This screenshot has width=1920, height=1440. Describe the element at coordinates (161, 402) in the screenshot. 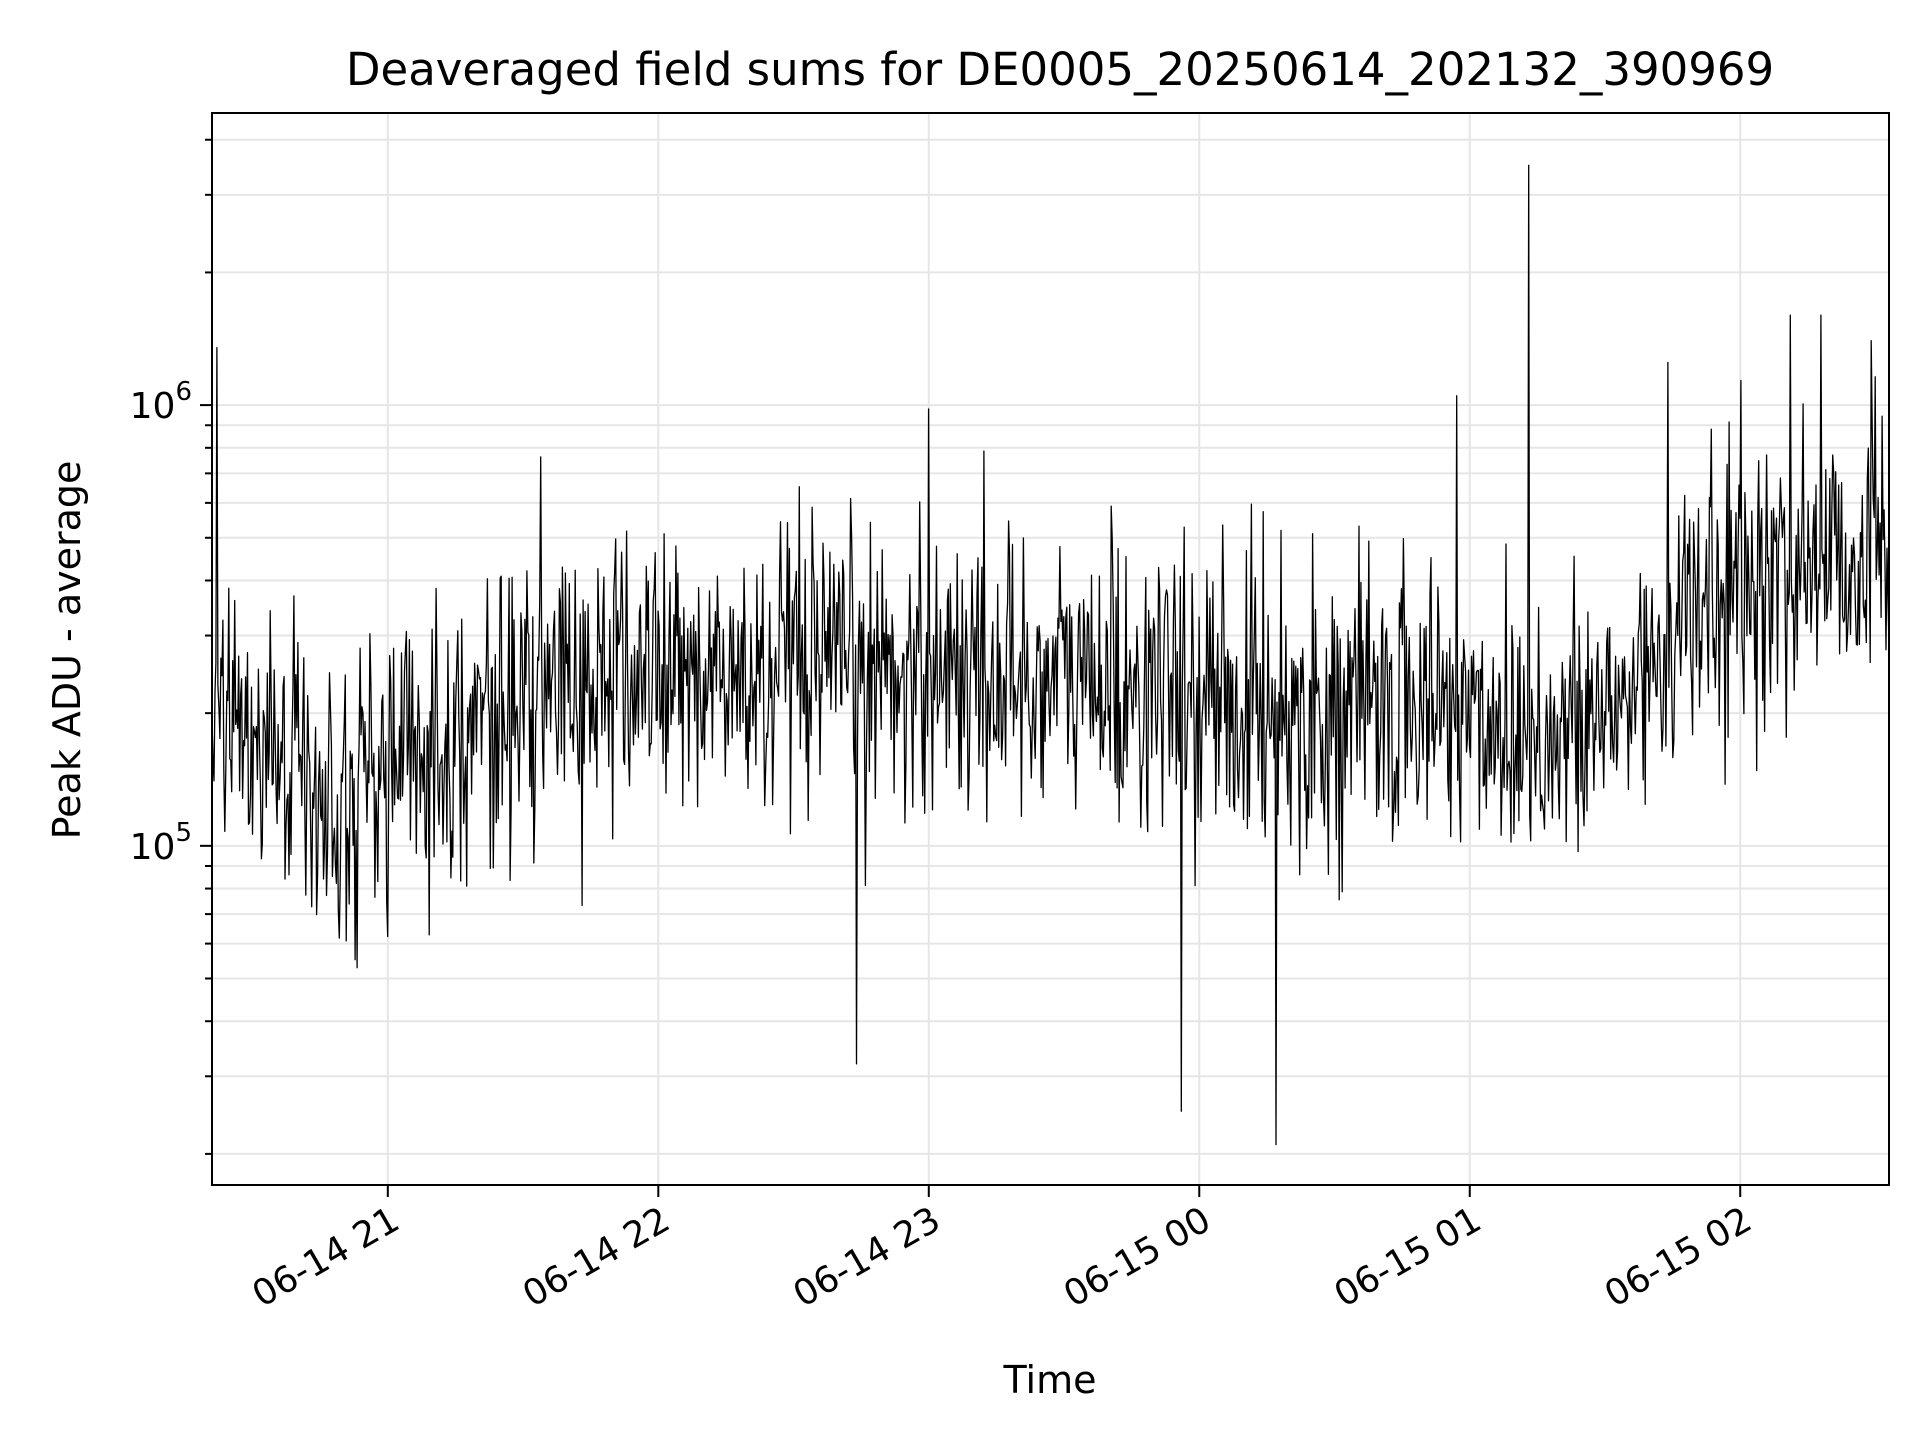

I see `y-tick-label: 10⁶` at that location.